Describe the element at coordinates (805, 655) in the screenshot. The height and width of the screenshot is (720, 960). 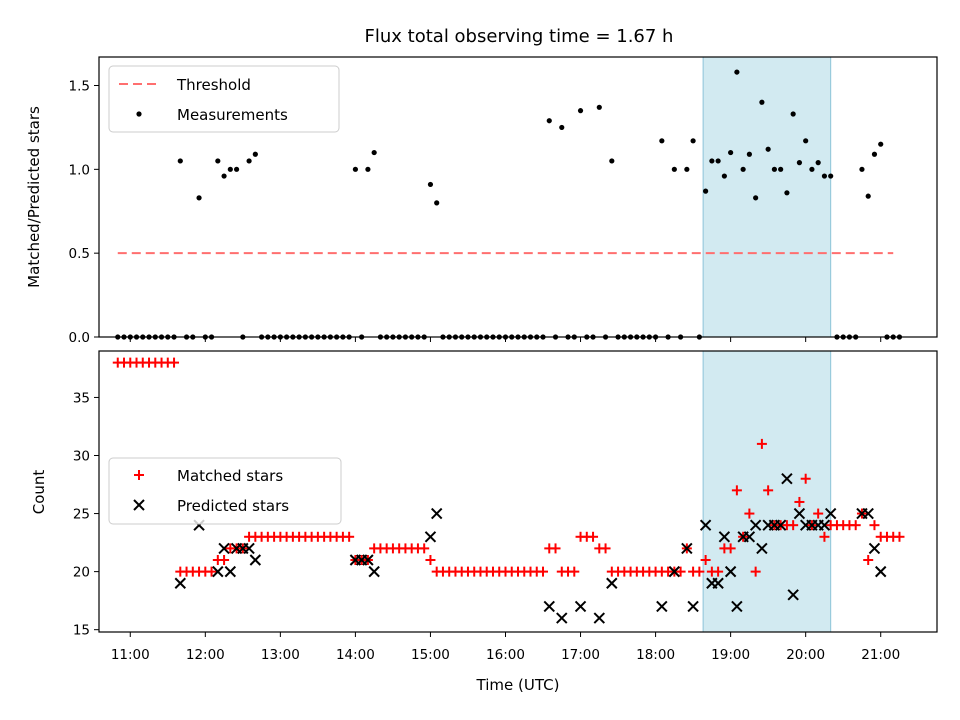
I see `x-tick-label: 20:00` at that location.